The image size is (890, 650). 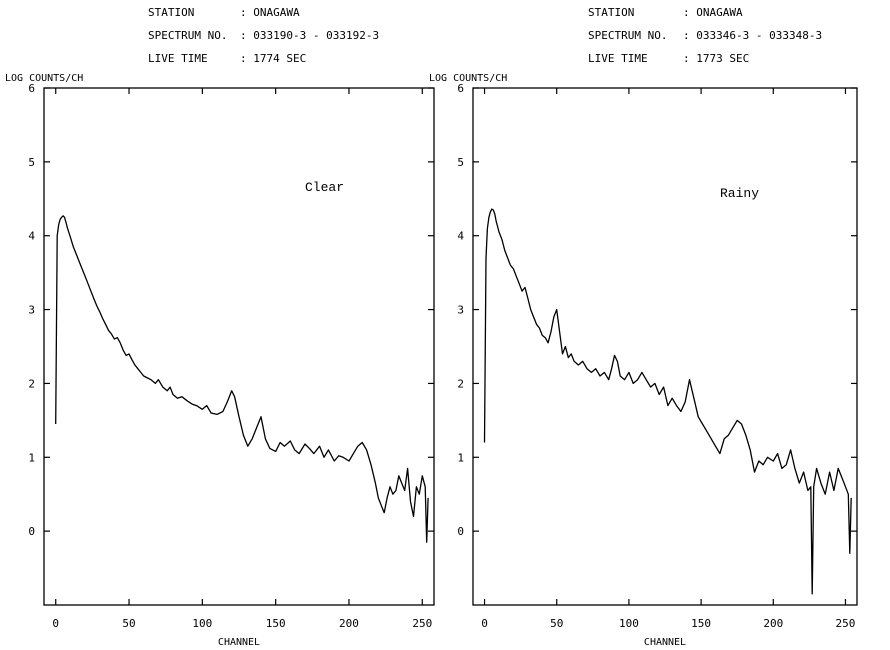 I want to click on live-value: : 1773 SEC, so click(x=716, y=58).